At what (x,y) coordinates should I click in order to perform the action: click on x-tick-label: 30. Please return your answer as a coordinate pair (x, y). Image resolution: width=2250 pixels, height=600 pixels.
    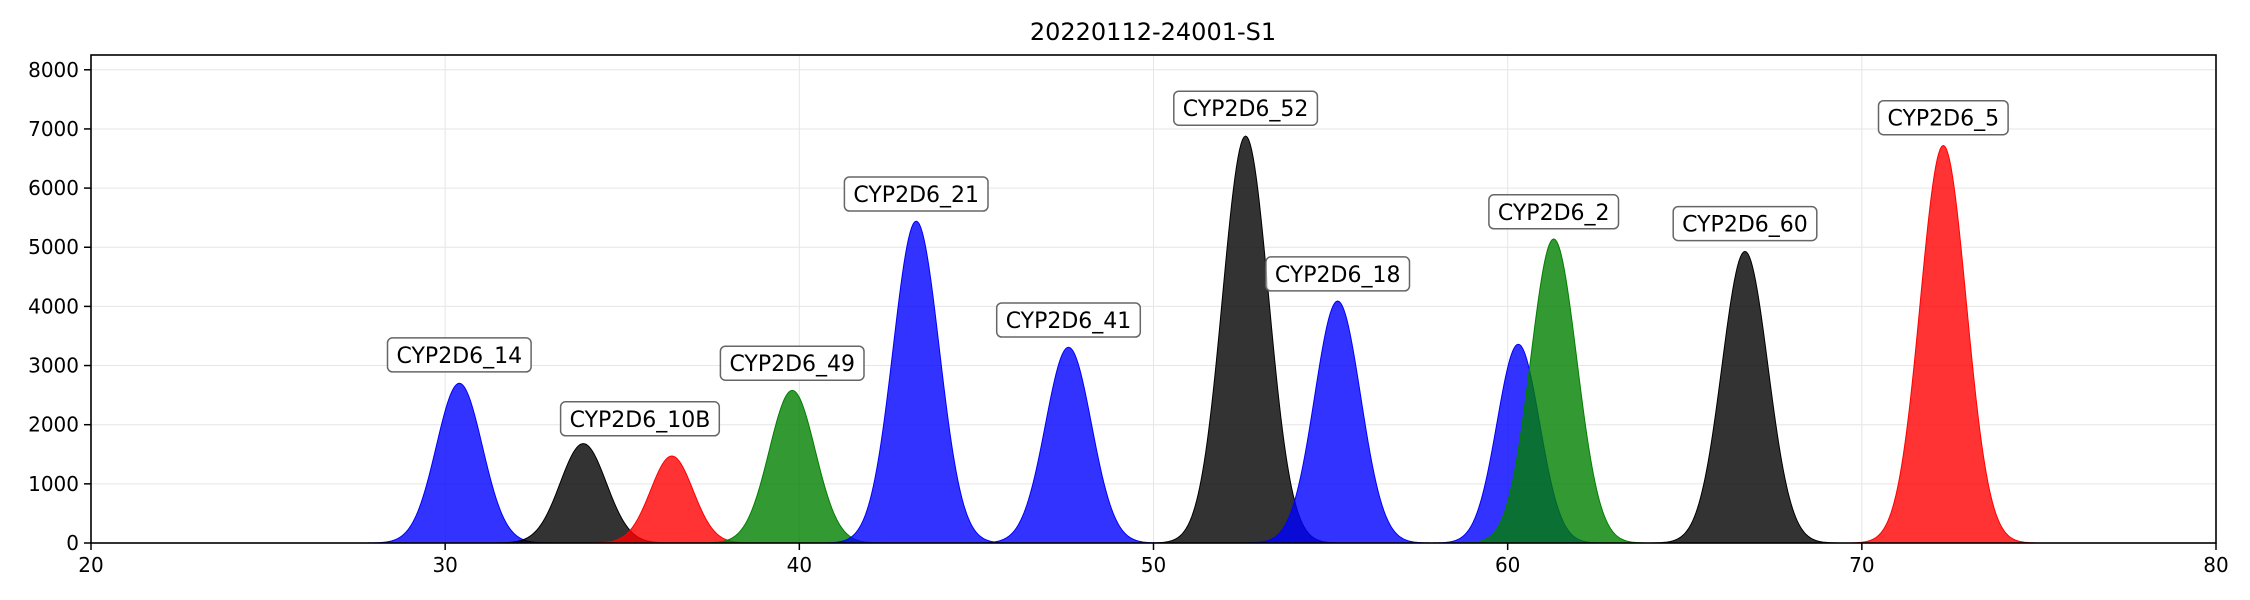
    Looking at the image, I should click on (444, 565).